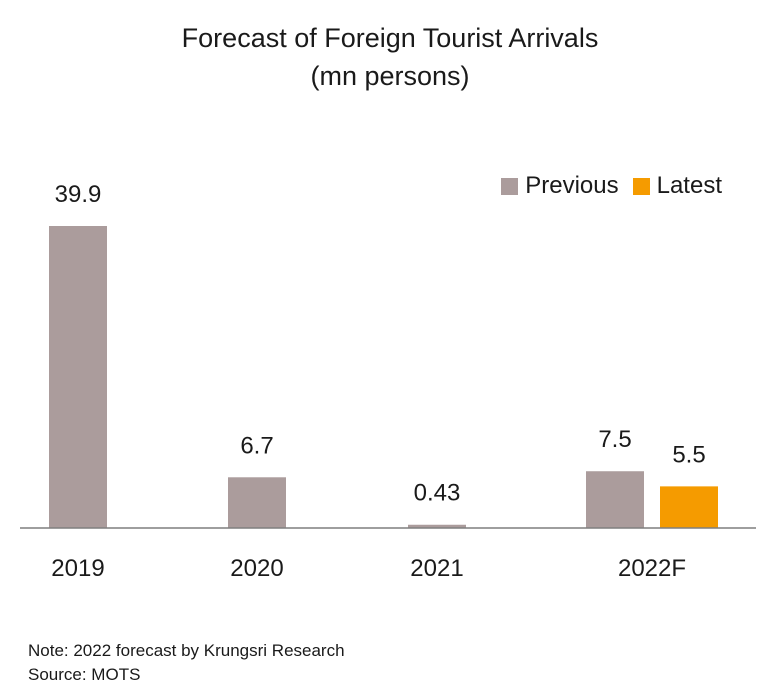  I want to click on data-label-2020-previous: 6.7, so click(256, 445).